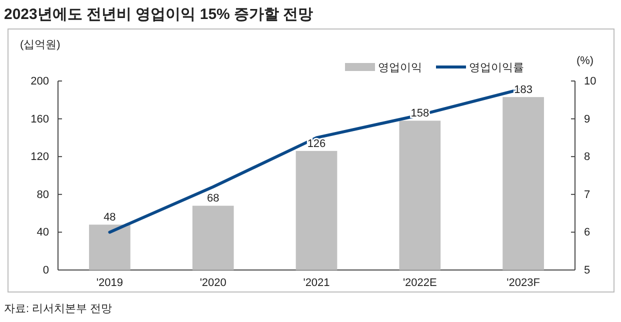 This screenshot has height=322, width=621. I want to click on y2-tick-label: 8, so click(587, 157).